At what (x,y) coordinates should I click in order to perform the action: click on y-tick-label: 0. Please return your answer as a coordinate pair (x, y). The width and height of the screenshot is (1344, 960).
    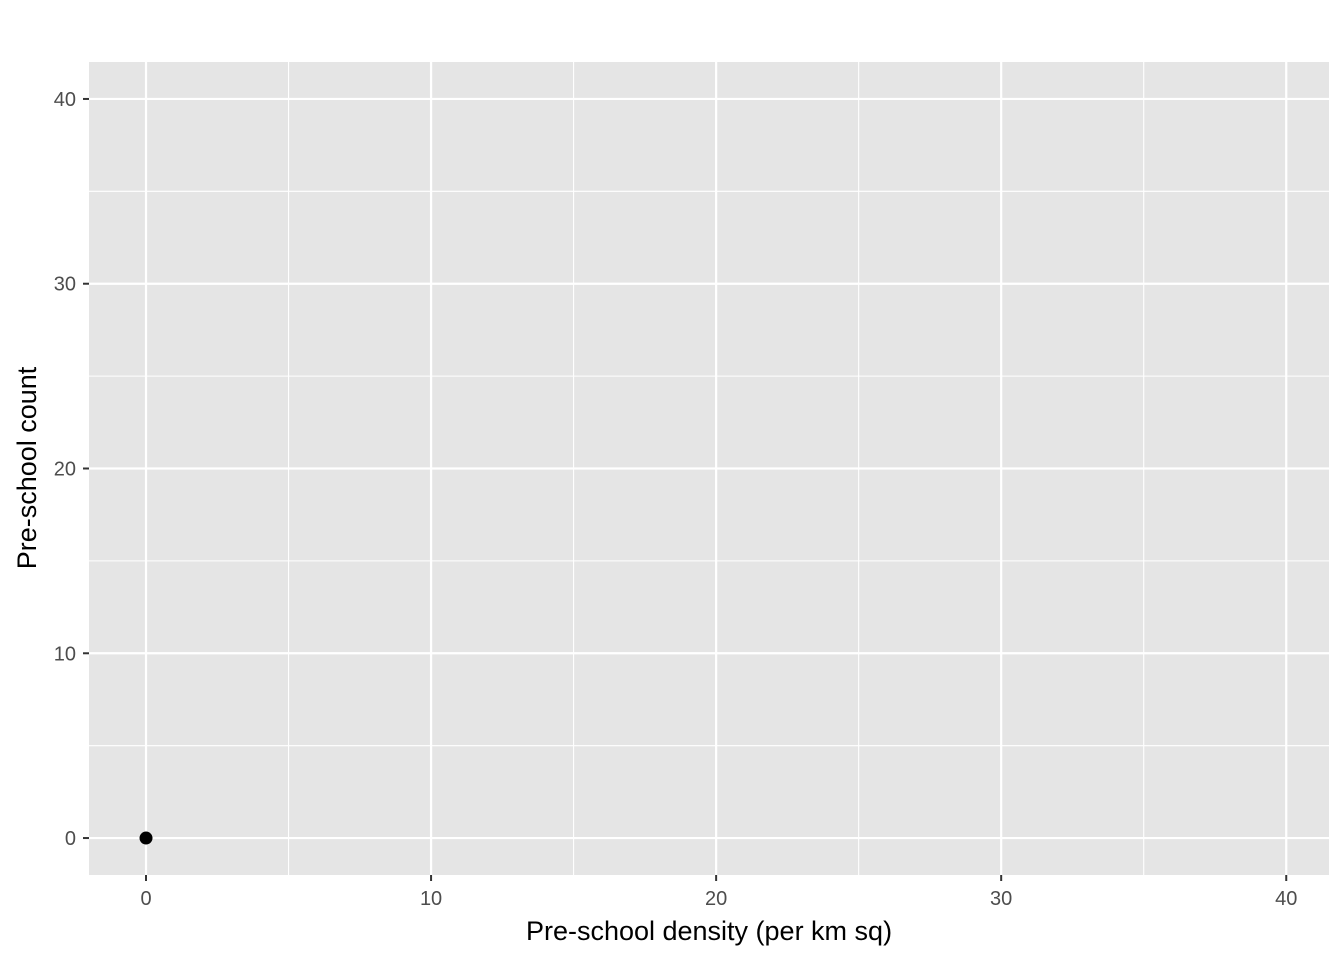
    Looking at the image, I should click on (70, 839).